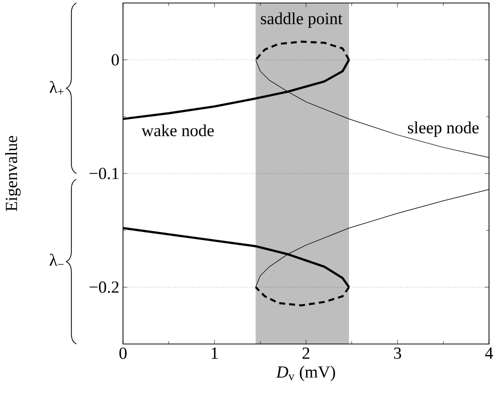 This screenshot has width=495, height=403. I want to click on x-tick-label: 4, so click(489, 353).